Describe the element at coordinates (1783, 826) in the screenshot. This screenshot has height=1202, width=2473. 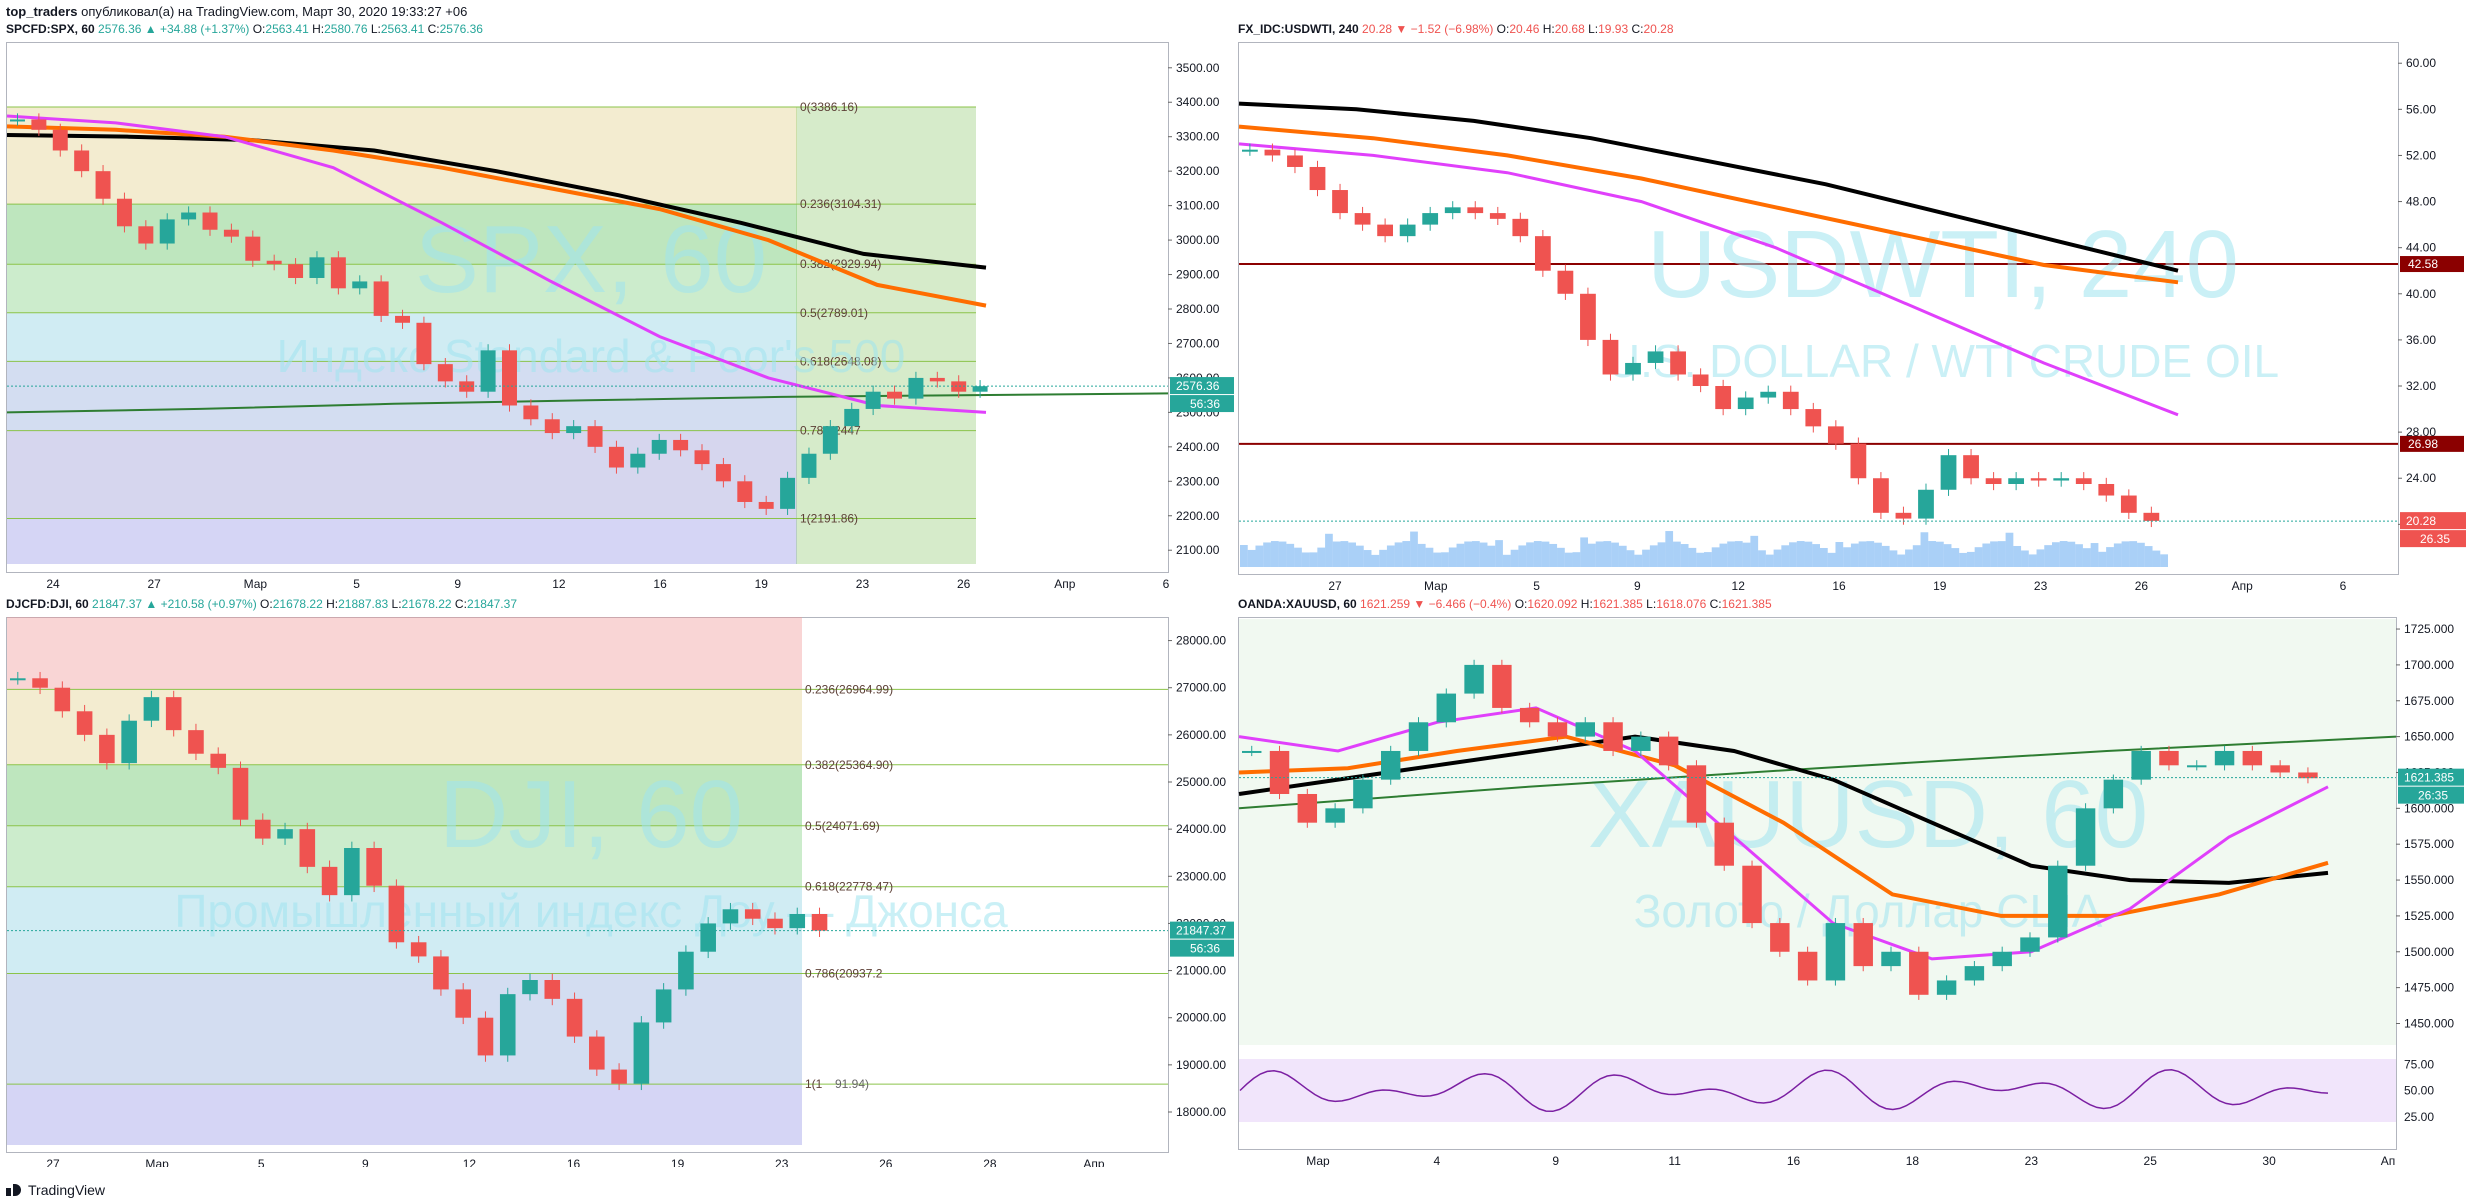
I see `ma100-line` at that location.